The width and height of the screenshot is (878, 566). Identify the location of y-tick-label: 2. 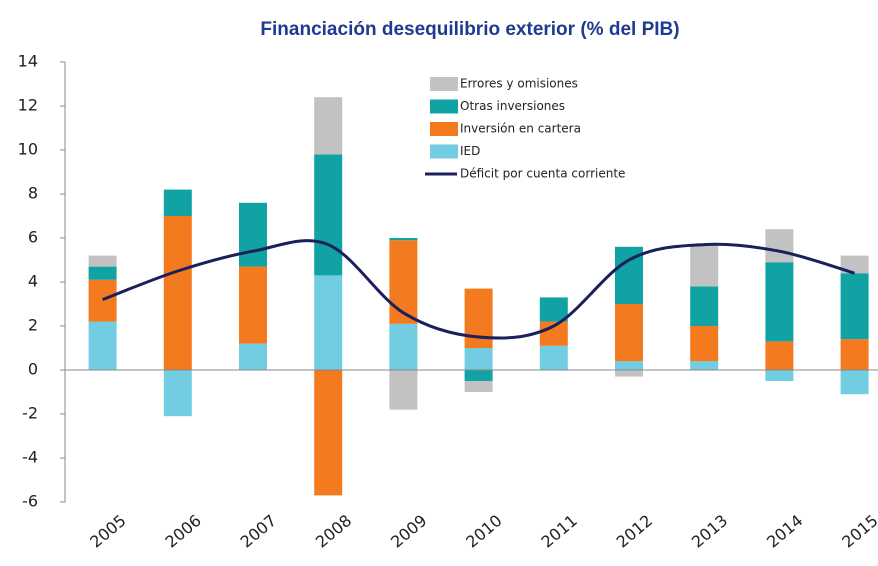
(33, 325).